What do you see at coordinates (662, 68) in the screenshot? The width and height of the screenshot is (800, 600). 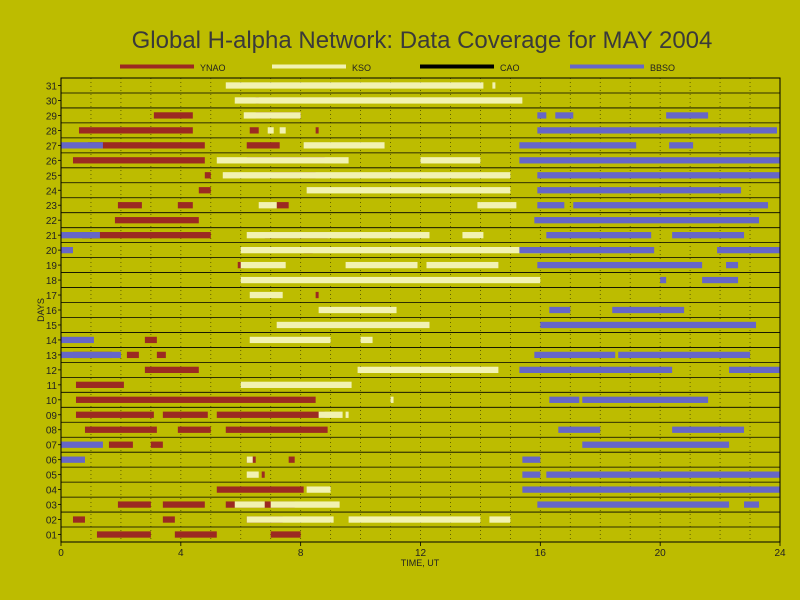 I see `legend-label-bbso: BBSO` at bounding box center [662, 68].